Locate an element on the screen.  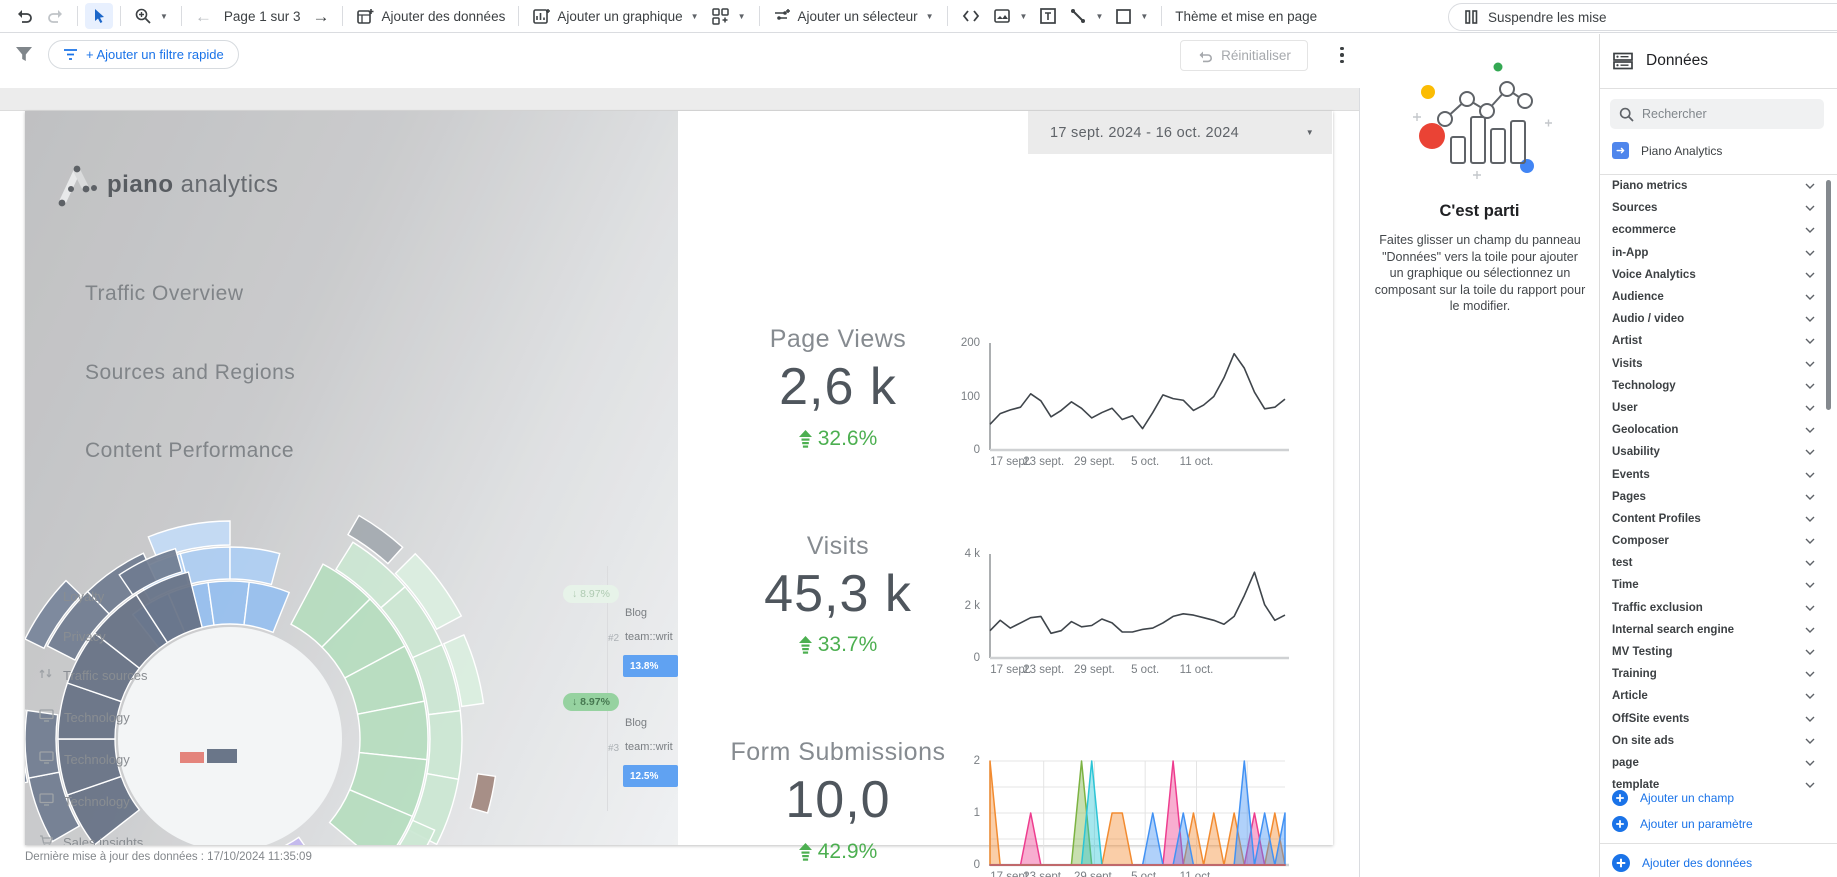
undo-button is located at coordinates (25, 16).